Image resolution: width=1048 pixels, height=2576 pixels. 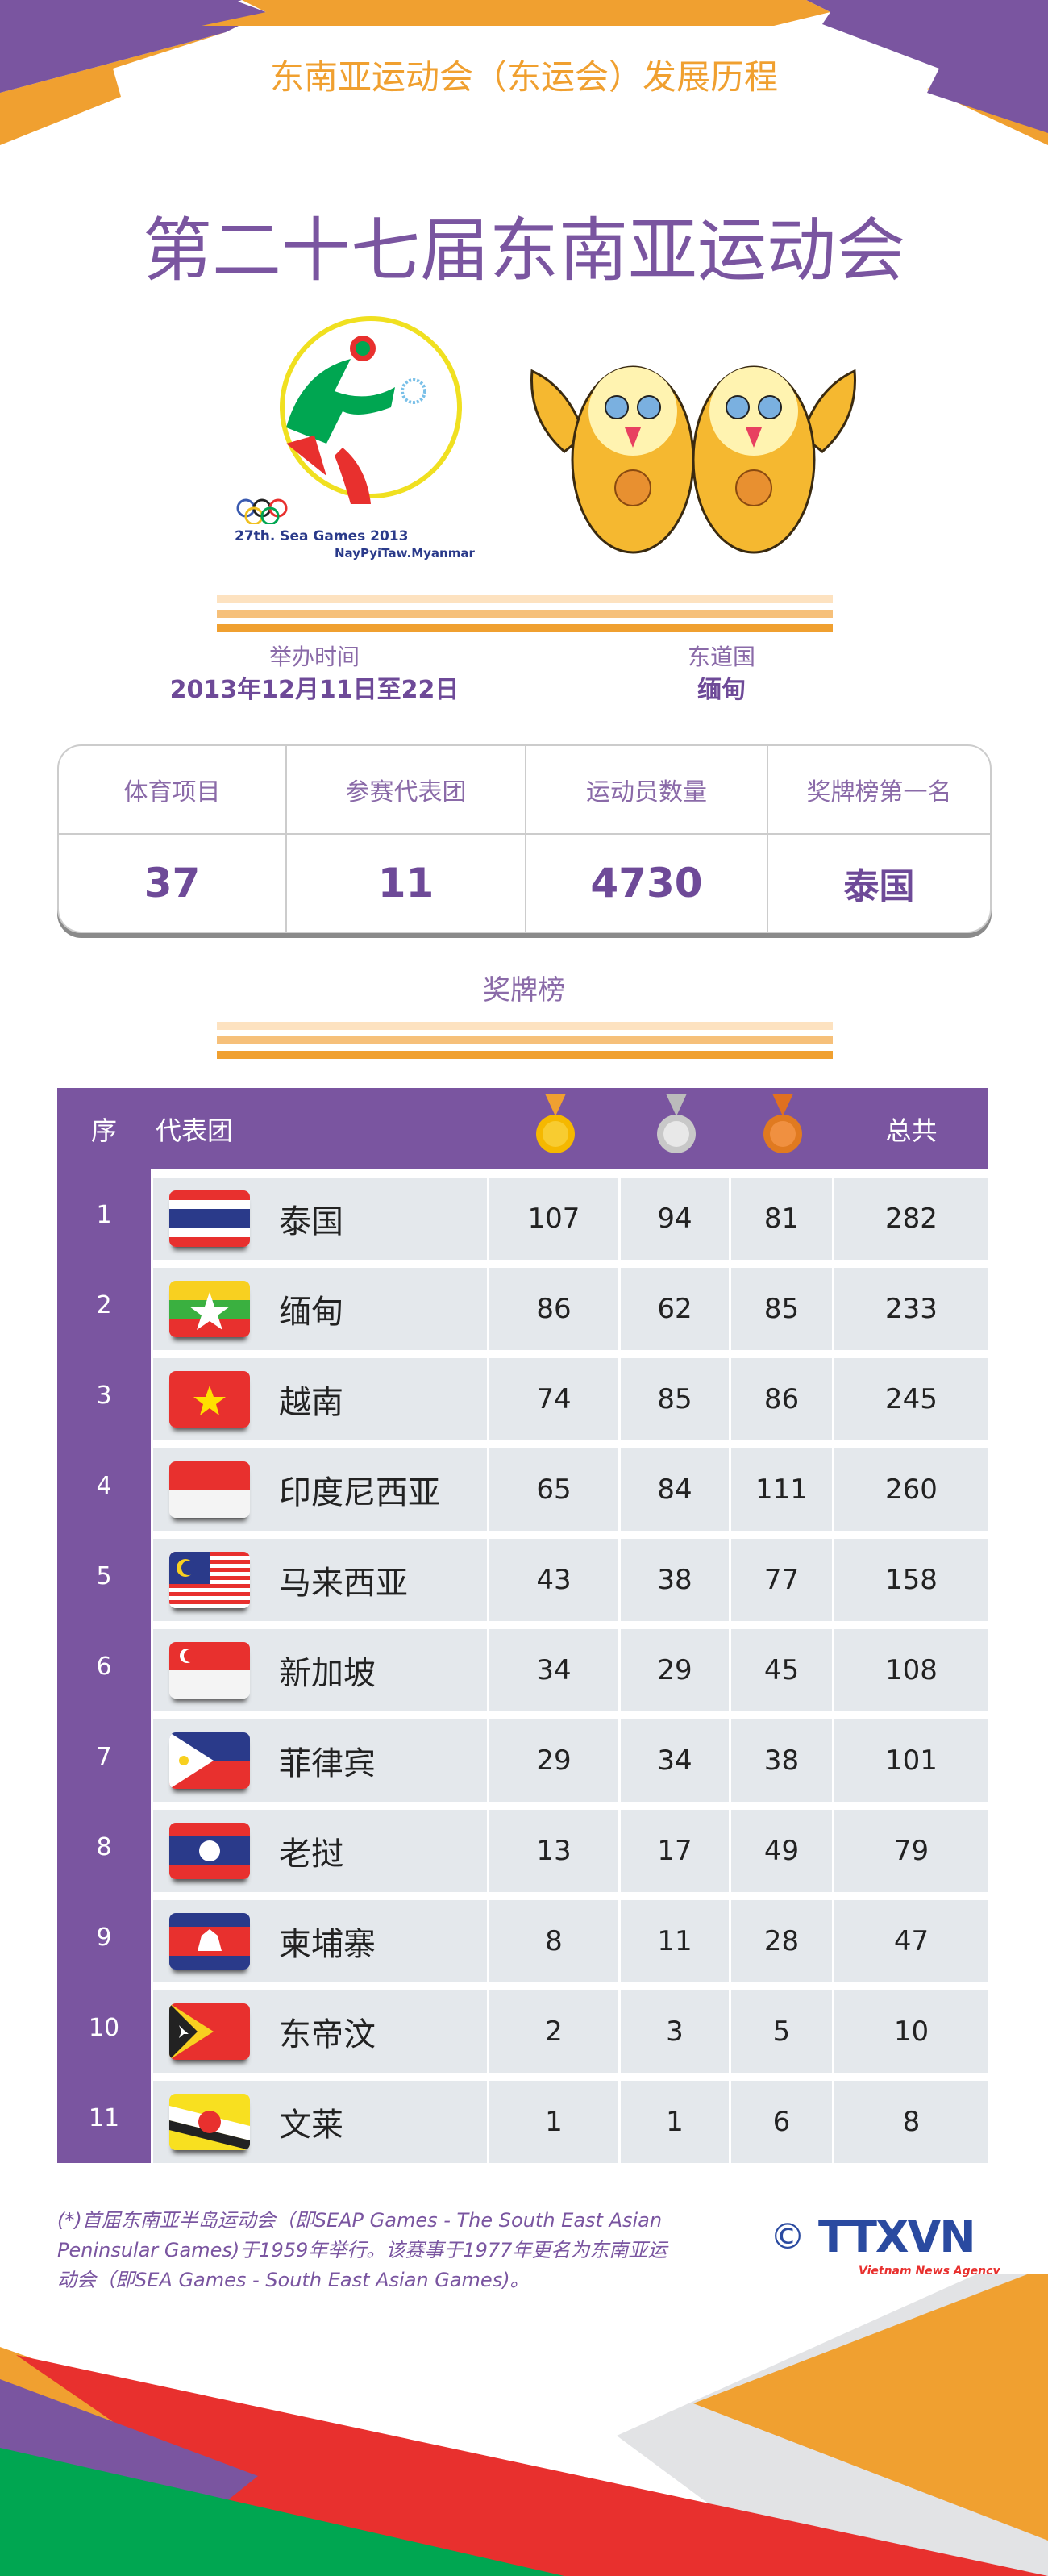 I want to click on team-cell: 菲律宾, so click(x=321, y=1760).